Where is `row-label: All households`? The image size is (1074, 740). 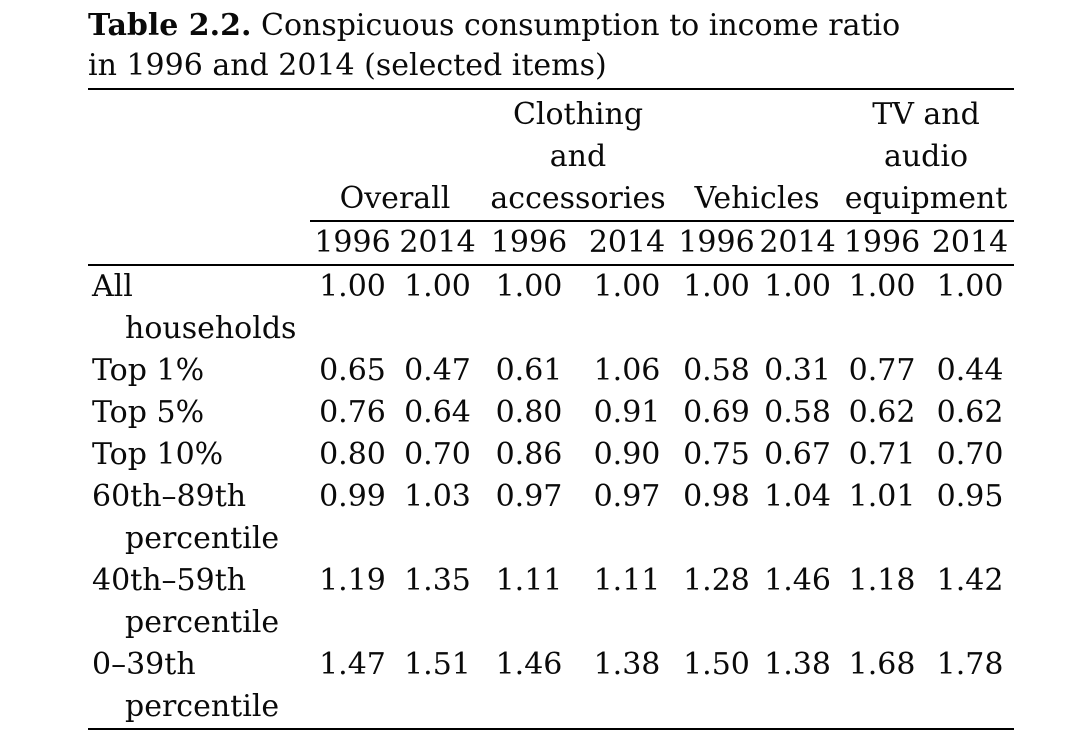 row-label: All households is located at coordinates (194, 307).